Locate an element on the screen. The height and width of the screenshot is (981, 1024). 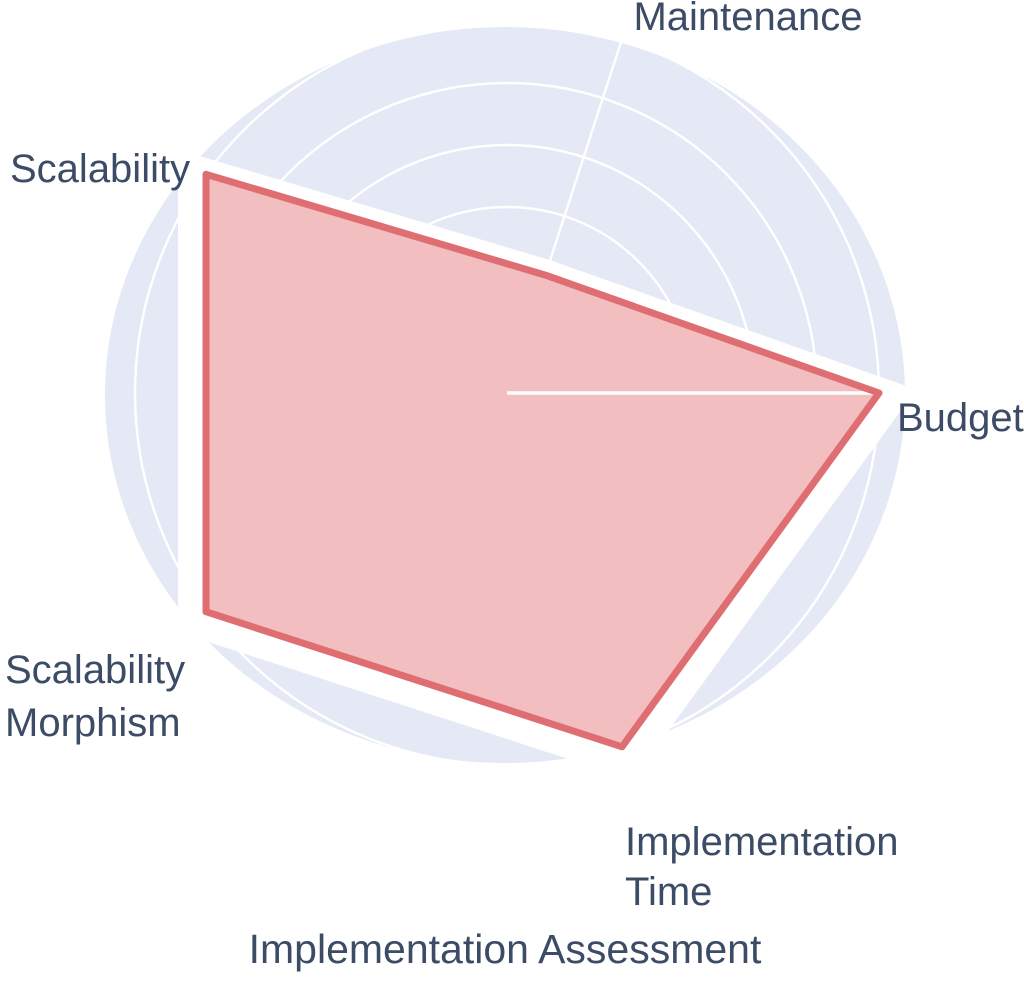
axis-label-maintenance: Maintenance is located at coordinates (748, 19).